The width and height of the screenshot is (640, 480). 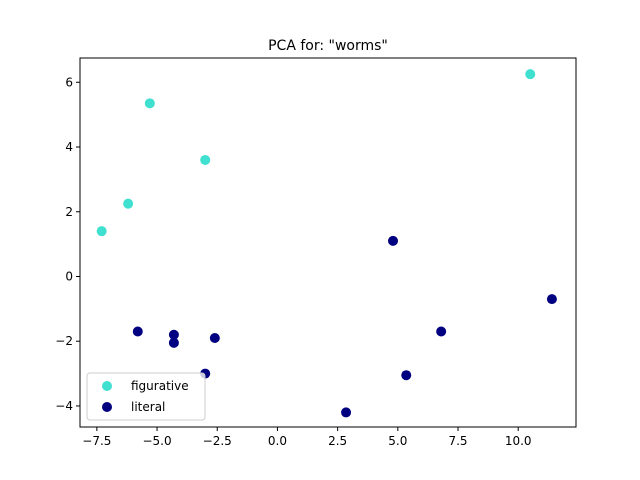 What do you see at coordinates (107, 407) in the screenshot?
I see `legend-marker-literal` at bounding box center [107, 407].